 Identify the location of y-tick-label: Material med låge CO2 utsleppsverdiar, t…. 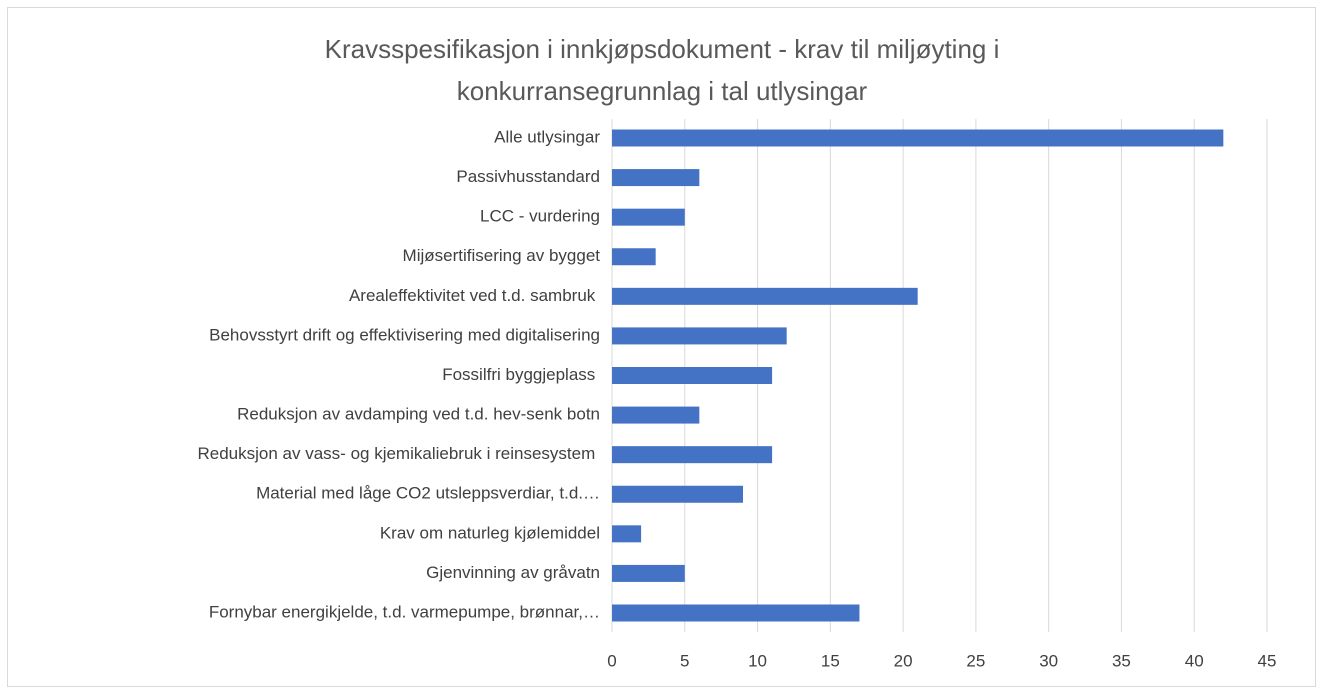
(428, 493).